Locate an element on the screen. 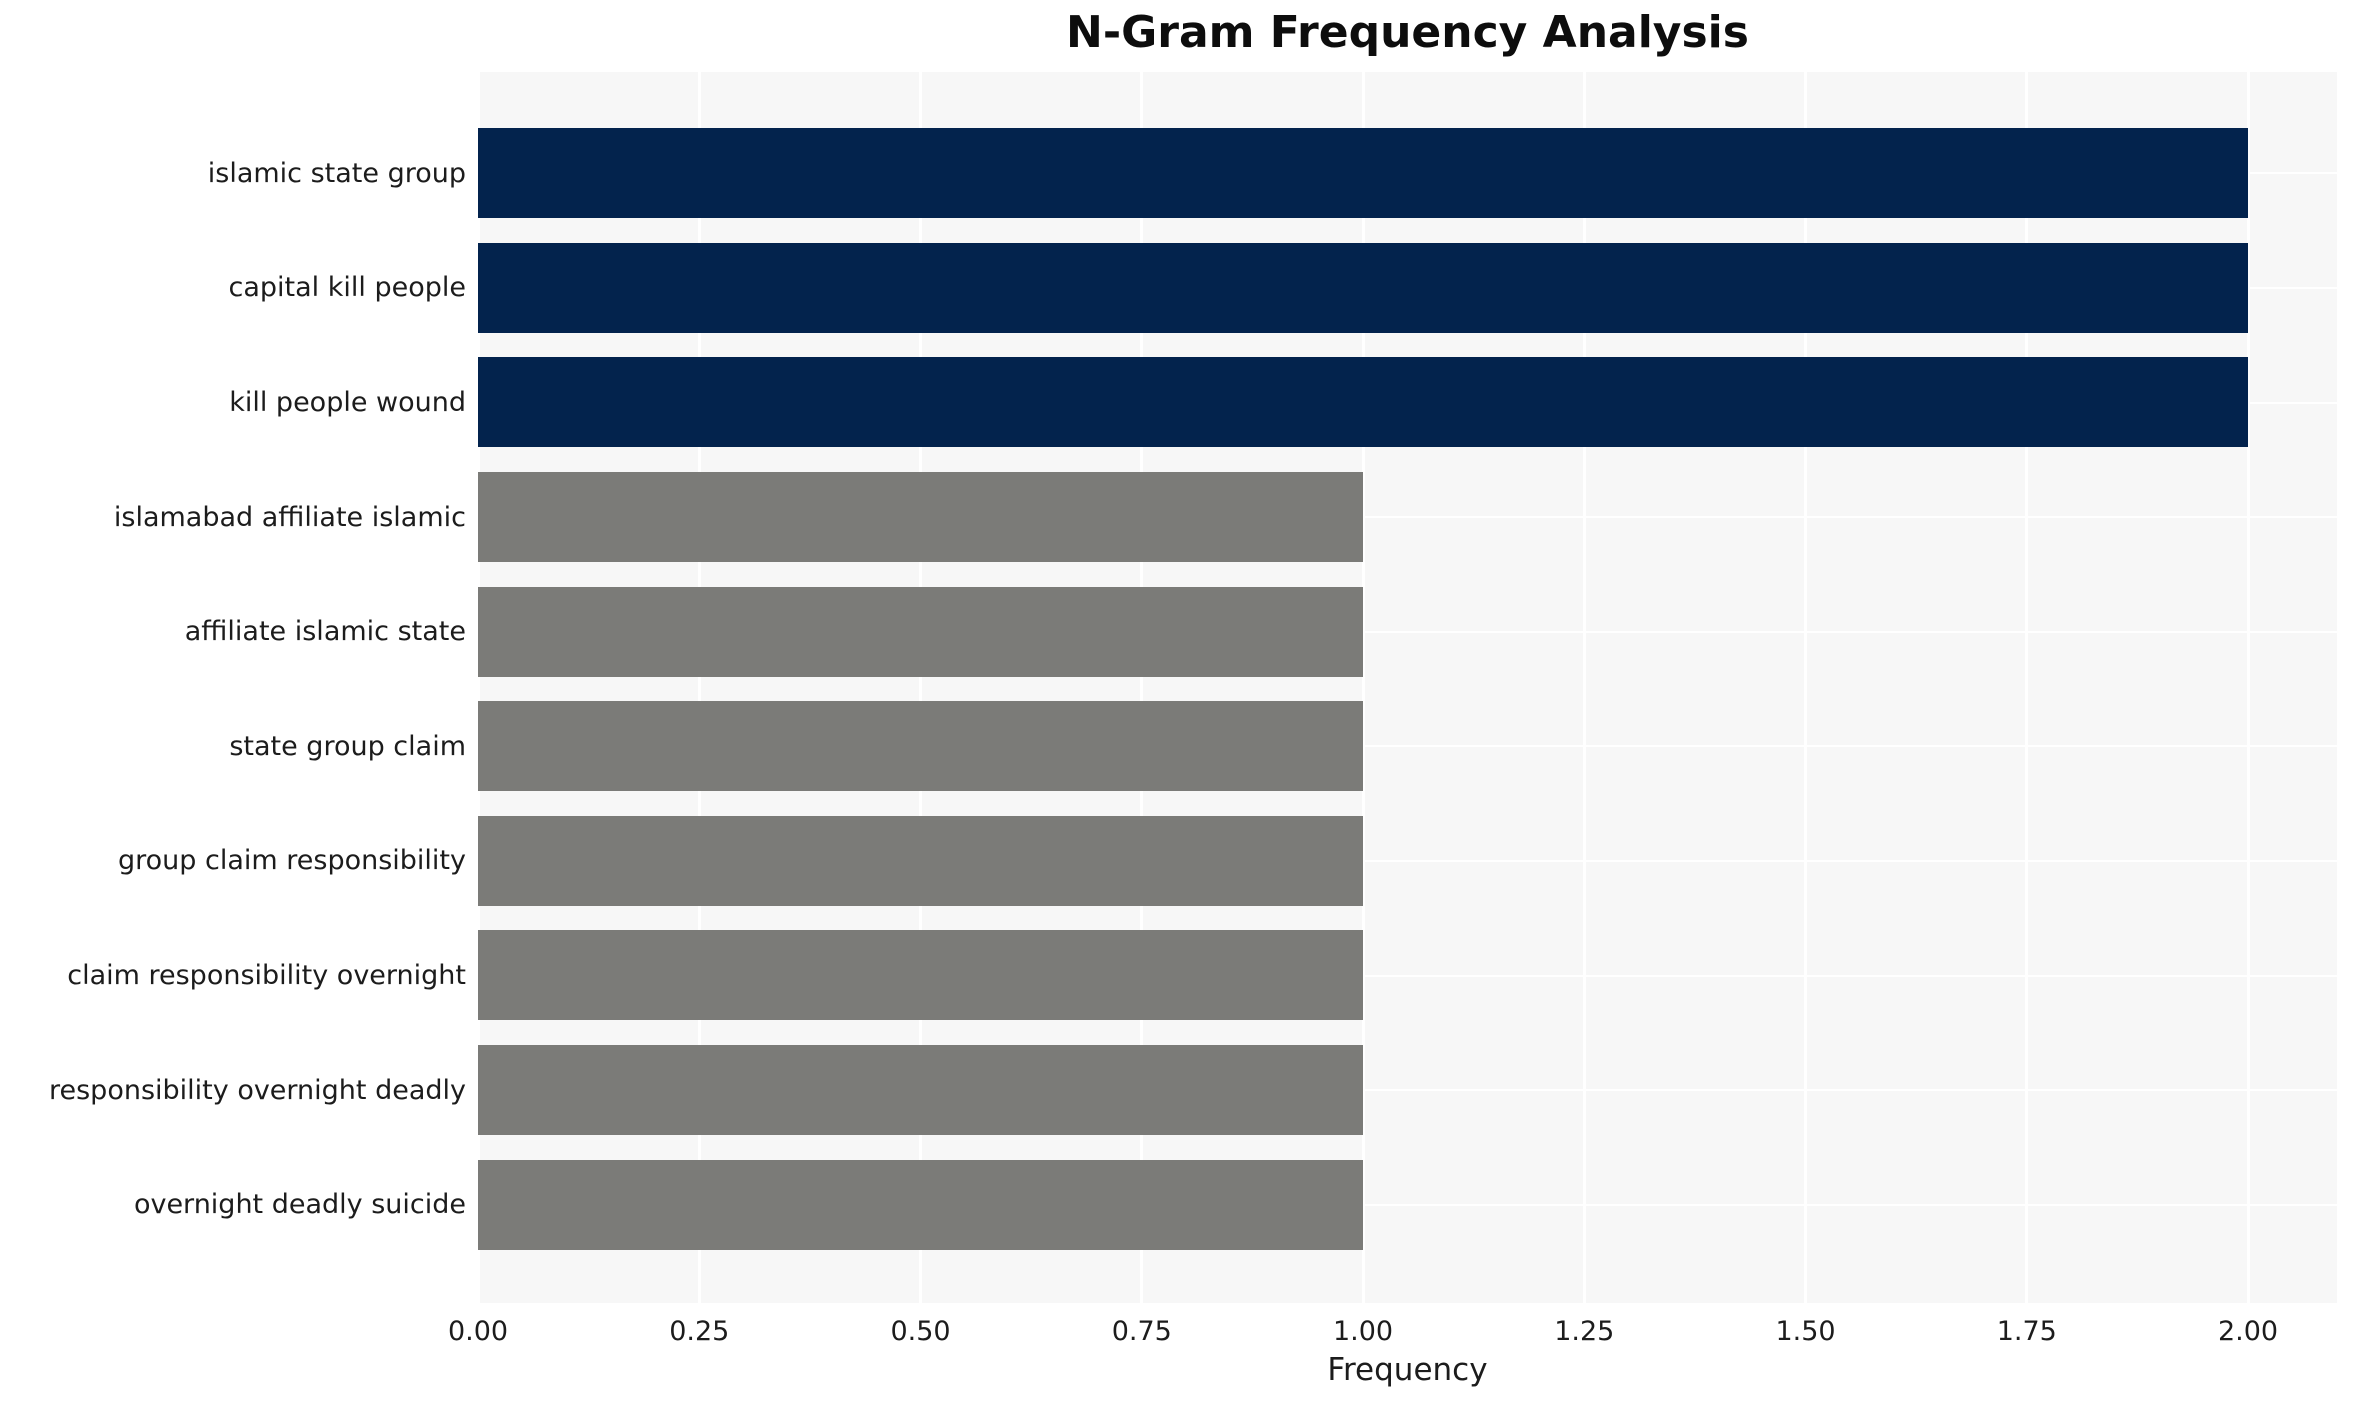  x-axis-tick-label: 0.00 is located at coordinates (478, 1331).